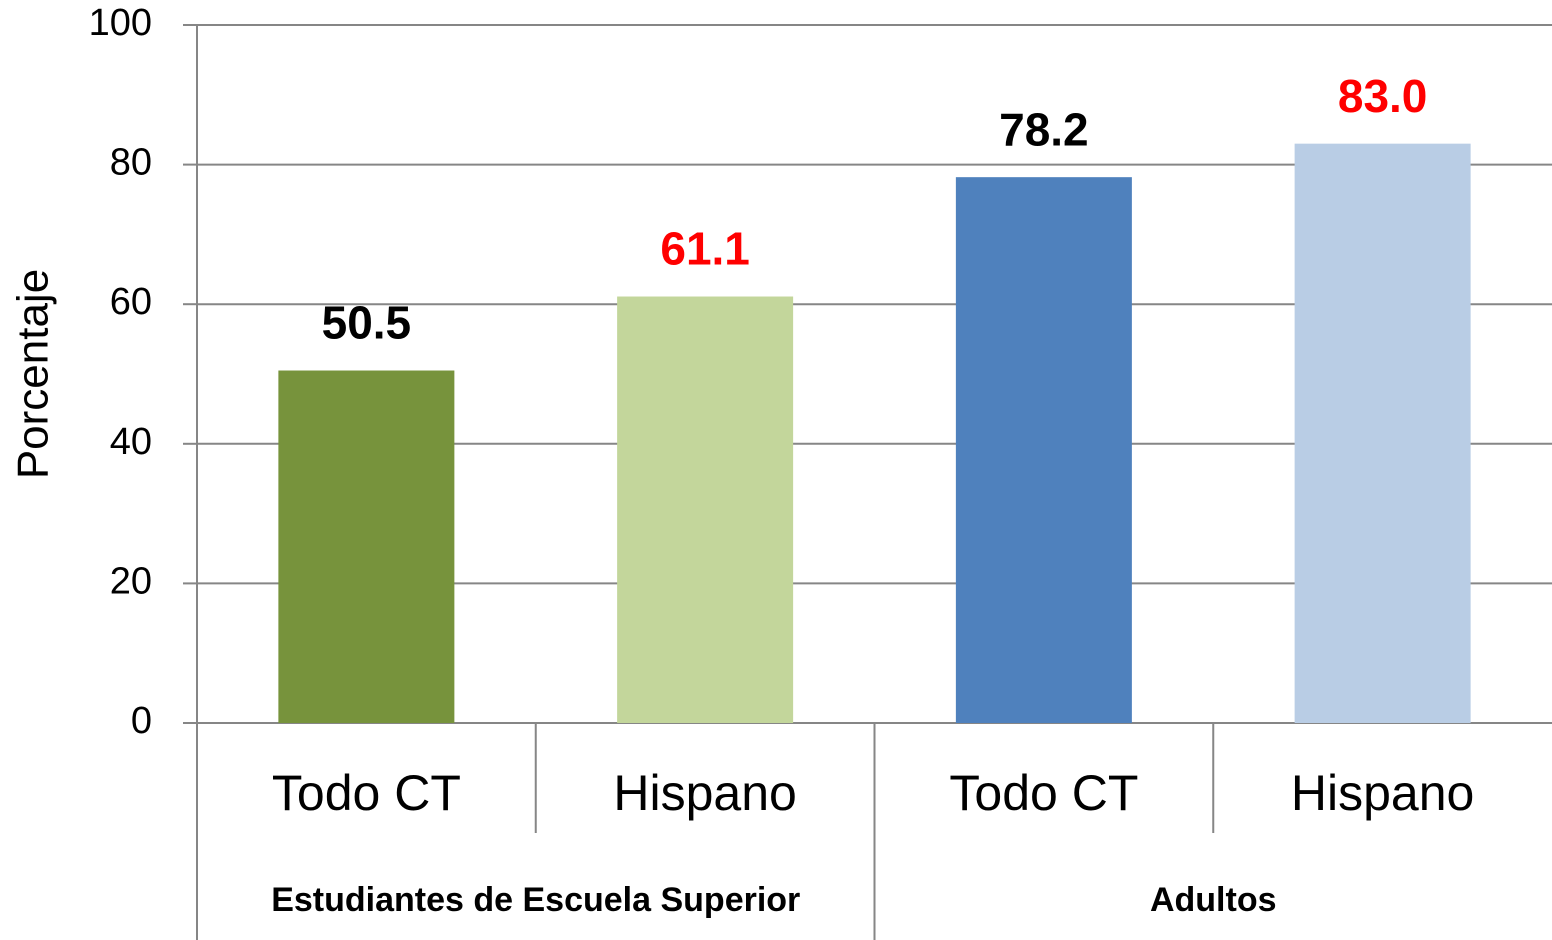  What do you see at coordinates (1044, 129) in the screenshot?
I see `value-label: 78.2` at bounding box center [1044, 129].